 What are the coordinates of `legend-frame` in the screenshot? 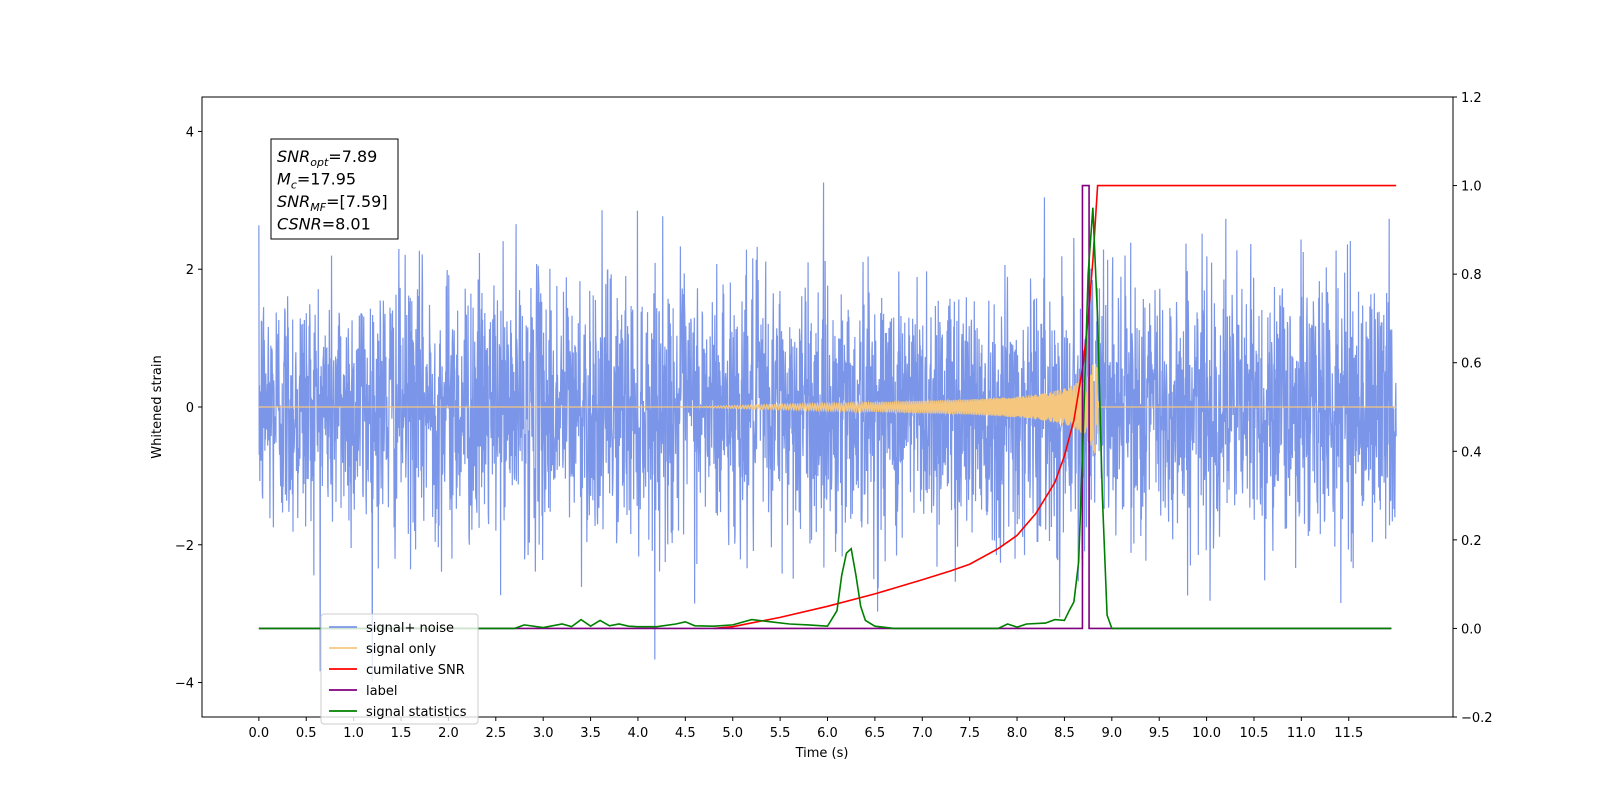 It's located at (399, 669).